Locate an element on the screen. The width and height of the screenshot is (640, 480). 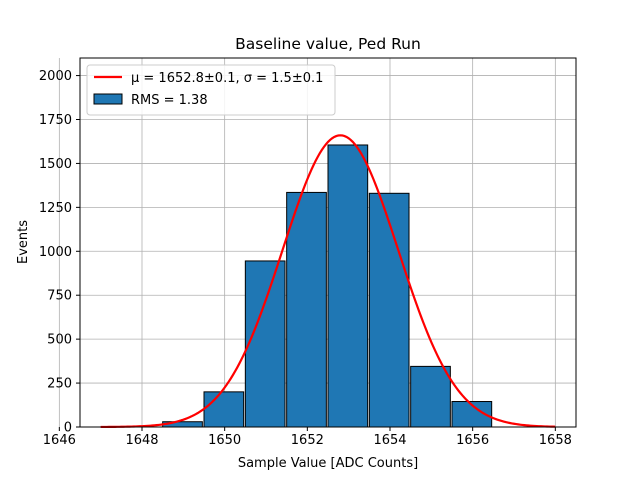
y-tick-label: 1500 is located at coordinates (55, 164).